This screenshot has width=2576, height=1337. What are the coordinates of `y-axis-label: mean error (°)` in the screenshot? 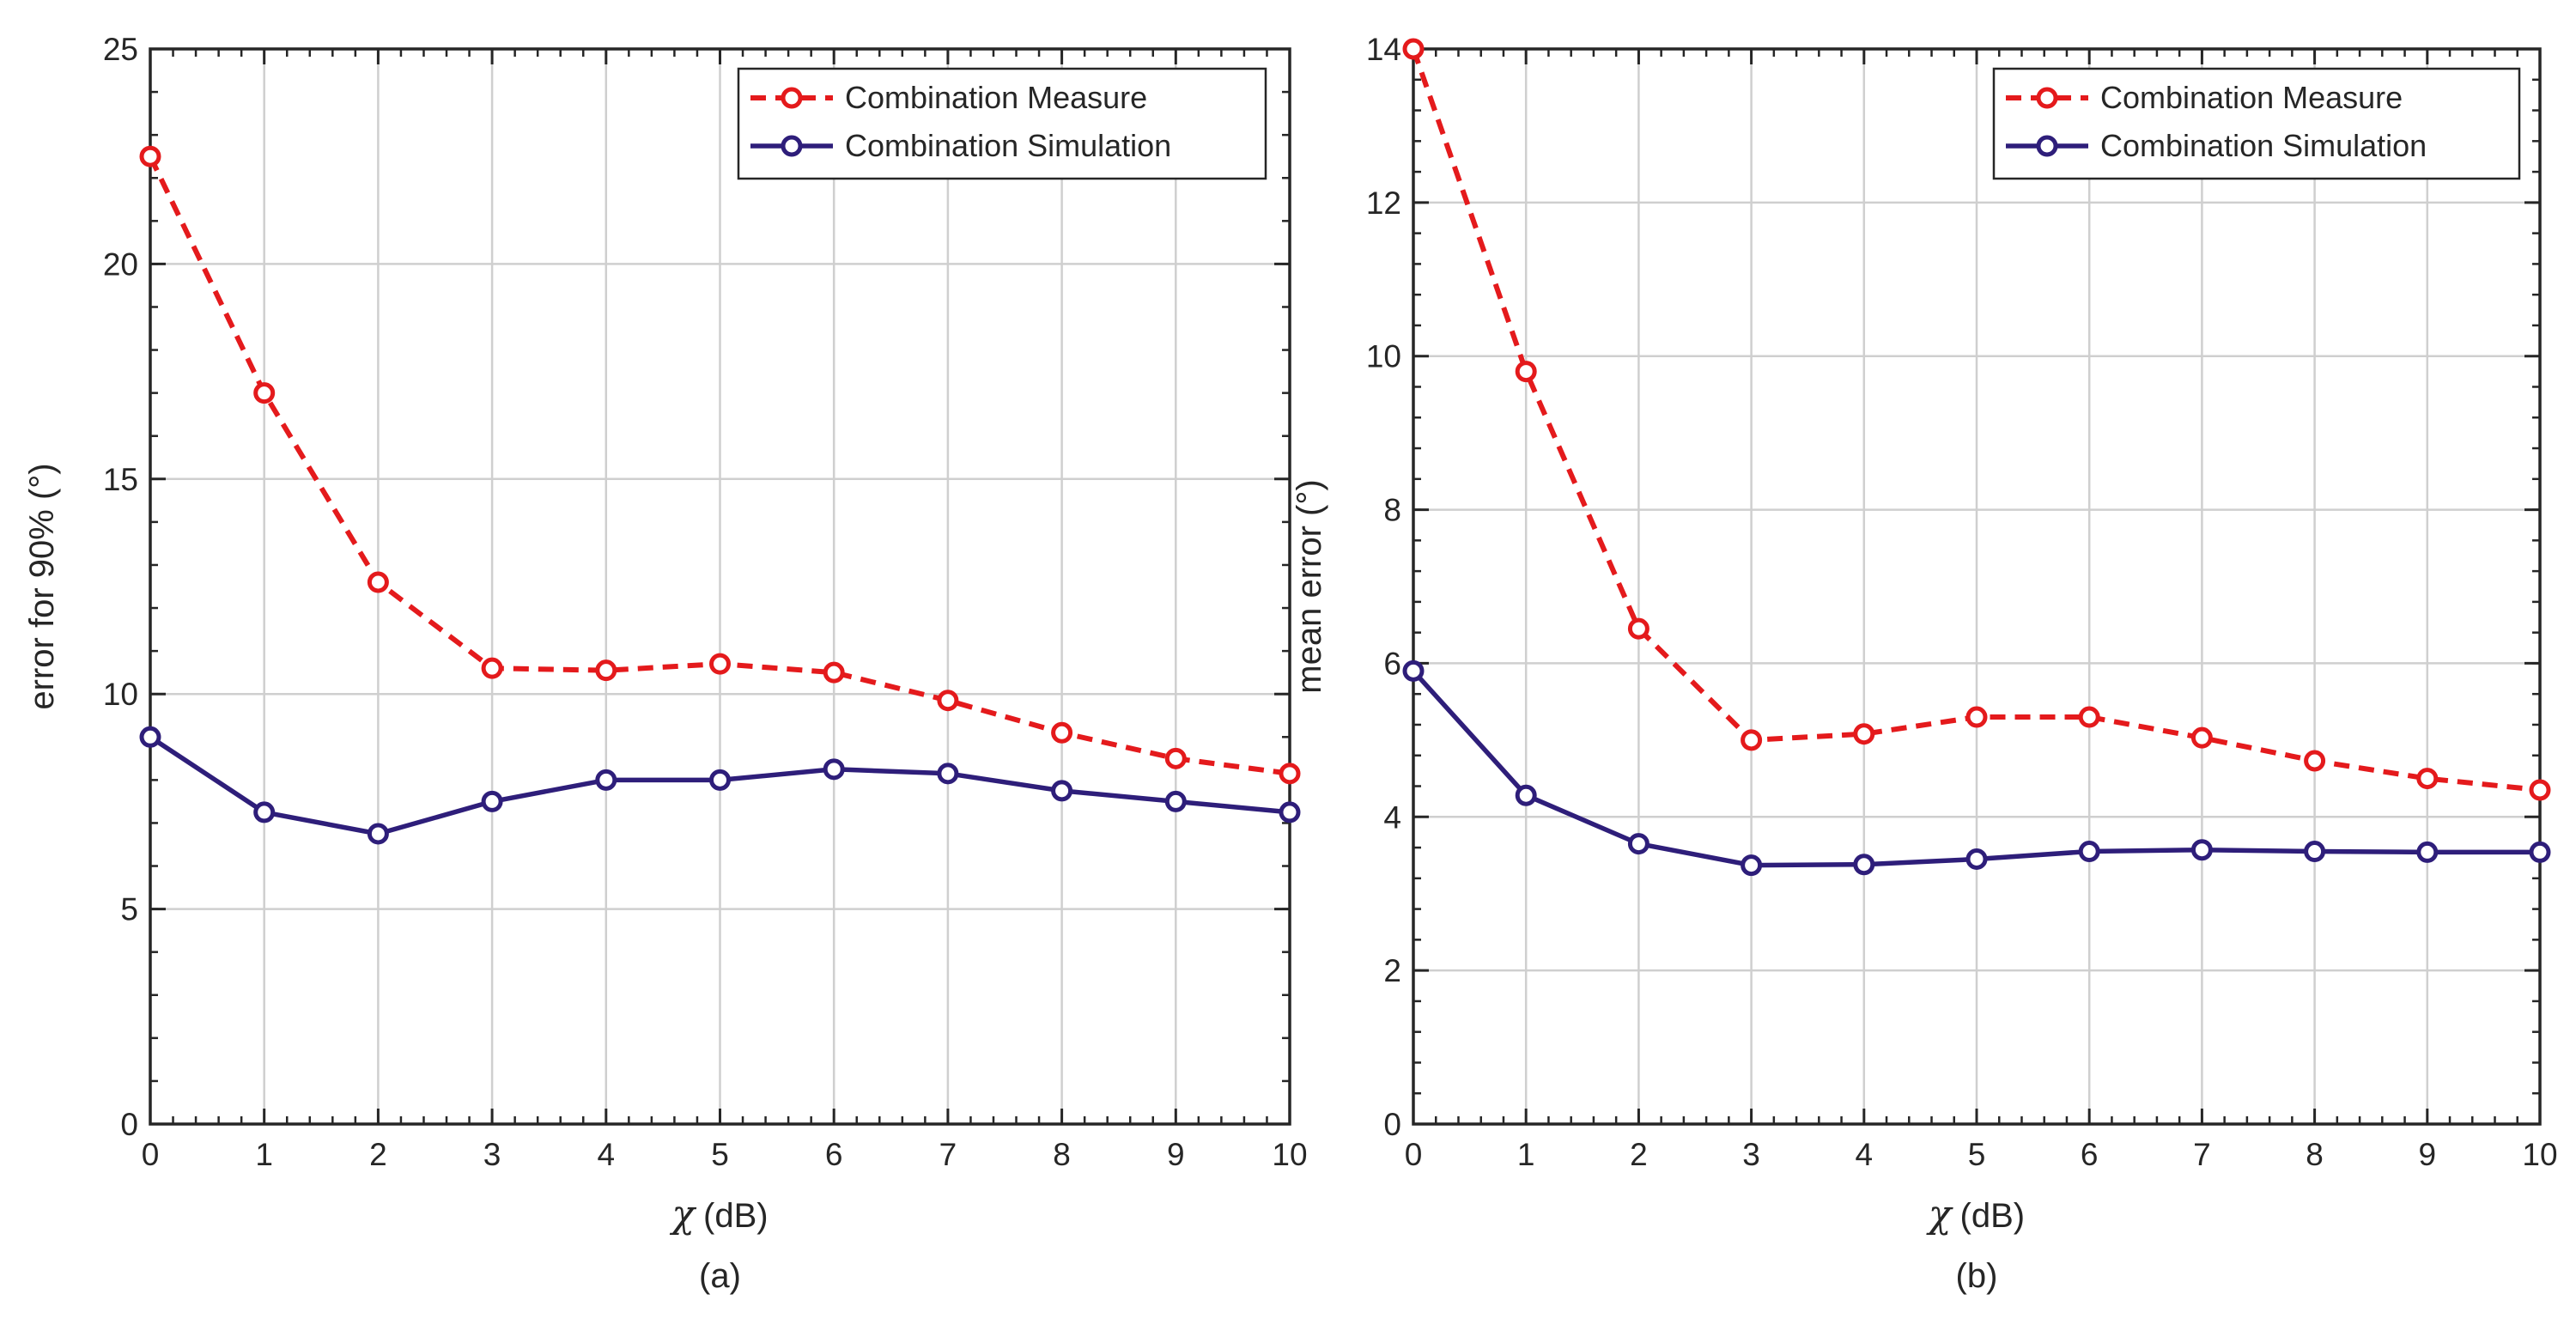 It's located at (1309, 586).